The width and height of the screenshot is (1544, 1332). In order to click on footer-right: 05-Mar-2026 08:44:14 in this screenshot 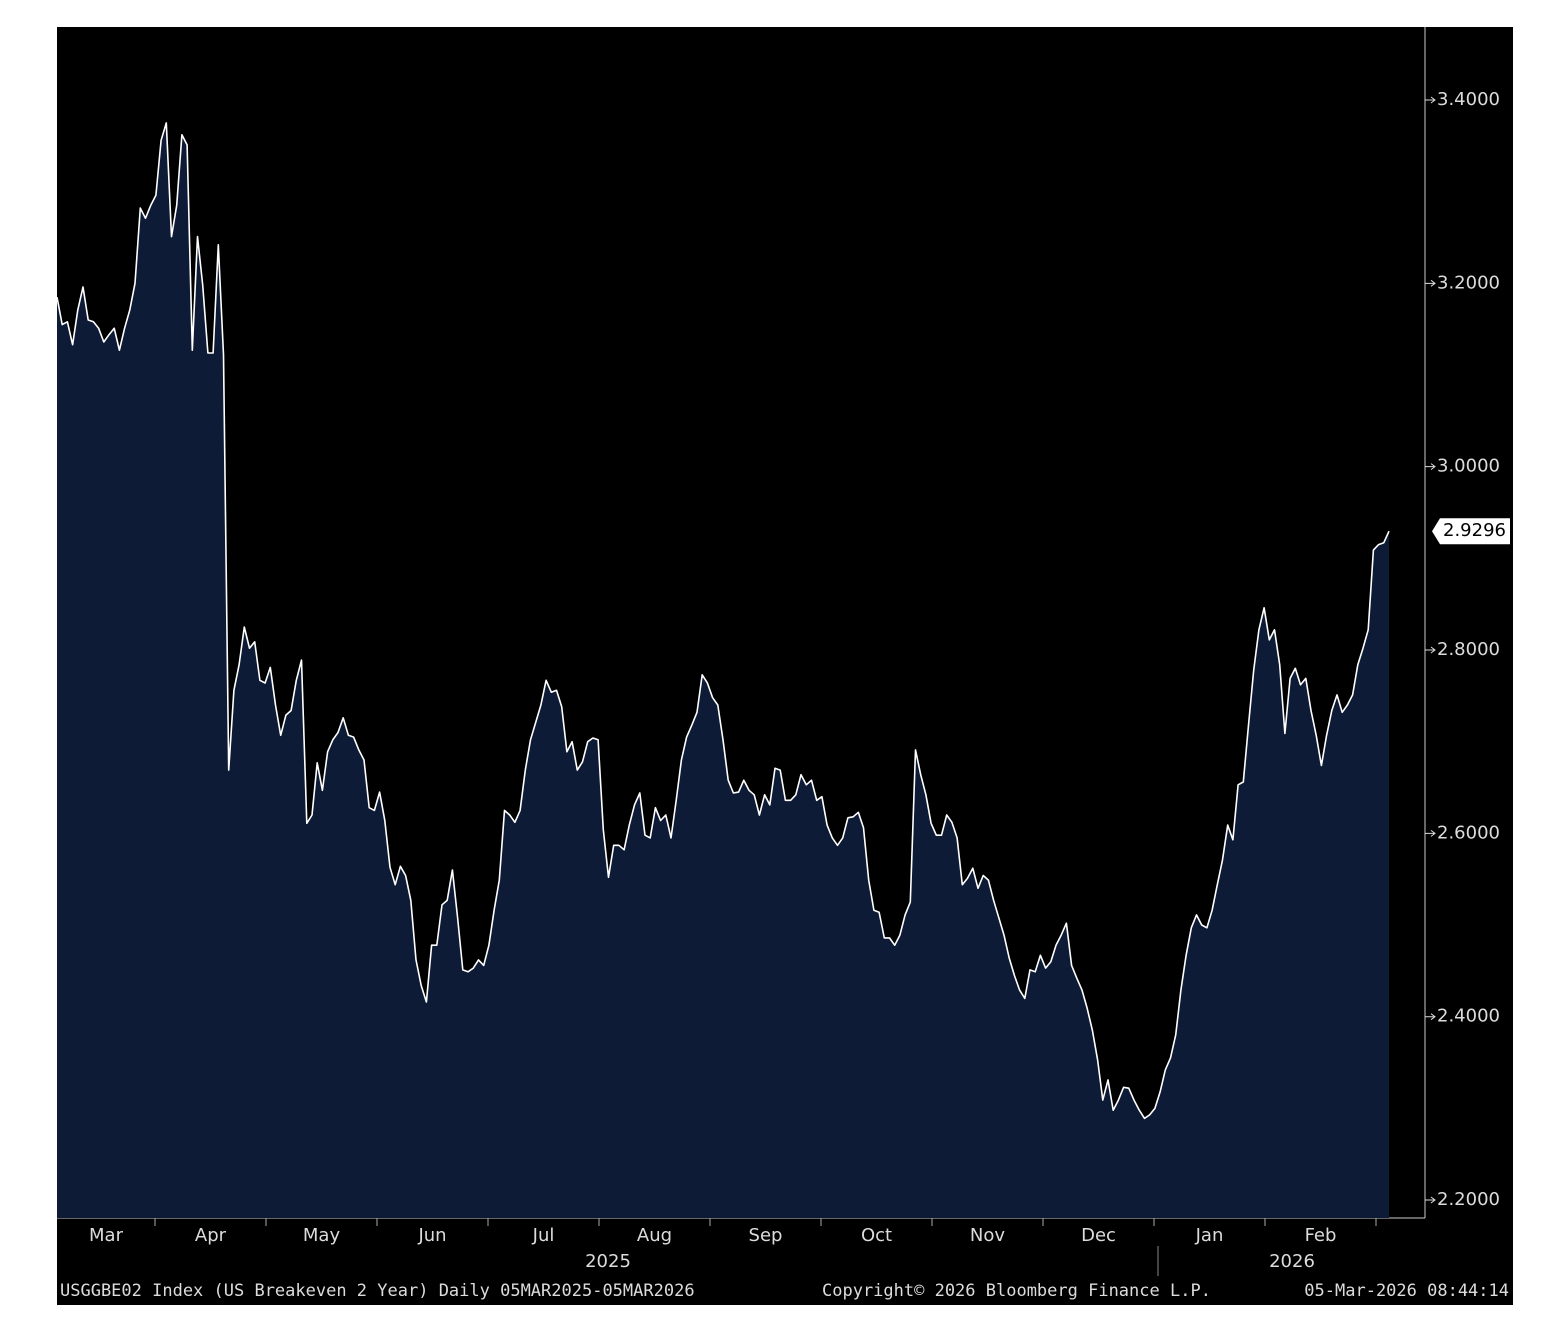, I will do `click(1406, 1291)`.